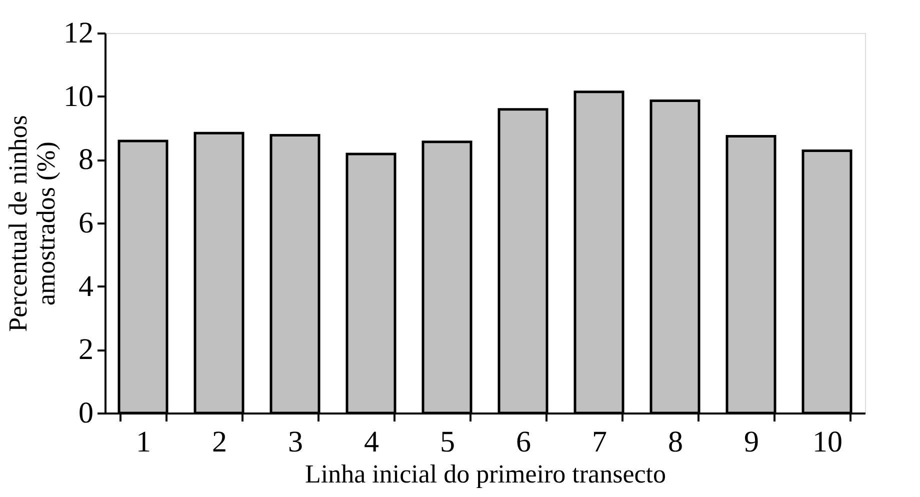  What do you see at coordinates (79, 96) in the screenshot?
I see `y-tick-label: 10` at bounding box center [79, 96].